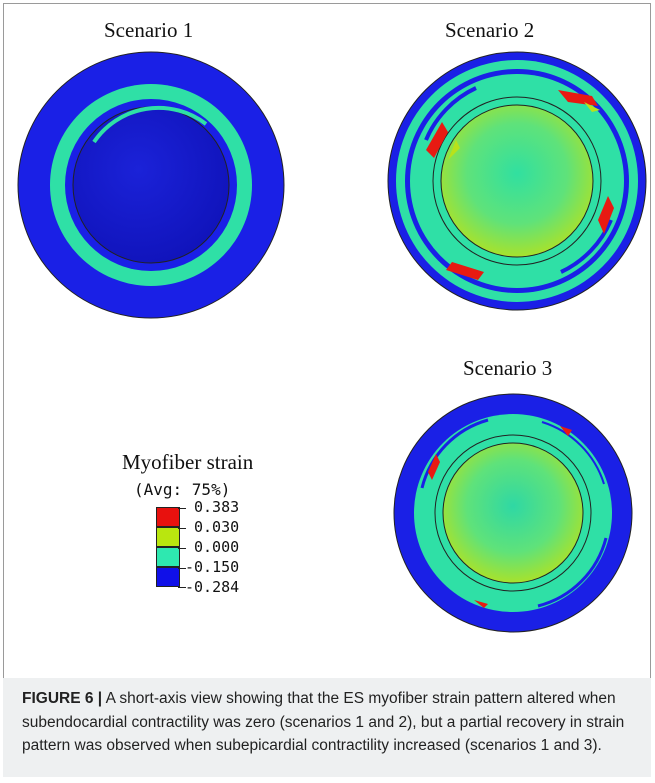 This screenshot has width=655, height=783. Describe the element at coordinates (62, 698) in the screenshot. I see `caption-label: FIGURE 6 |` at that location.